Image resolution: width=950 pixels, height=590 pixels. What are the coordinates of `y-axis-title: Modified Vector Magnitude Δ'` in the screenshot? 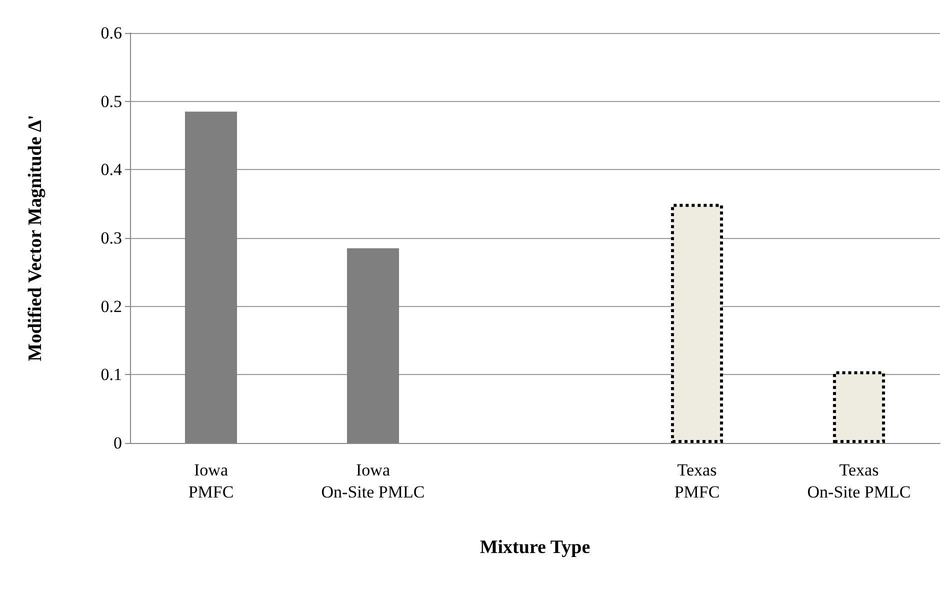 It's located at (35, 238).